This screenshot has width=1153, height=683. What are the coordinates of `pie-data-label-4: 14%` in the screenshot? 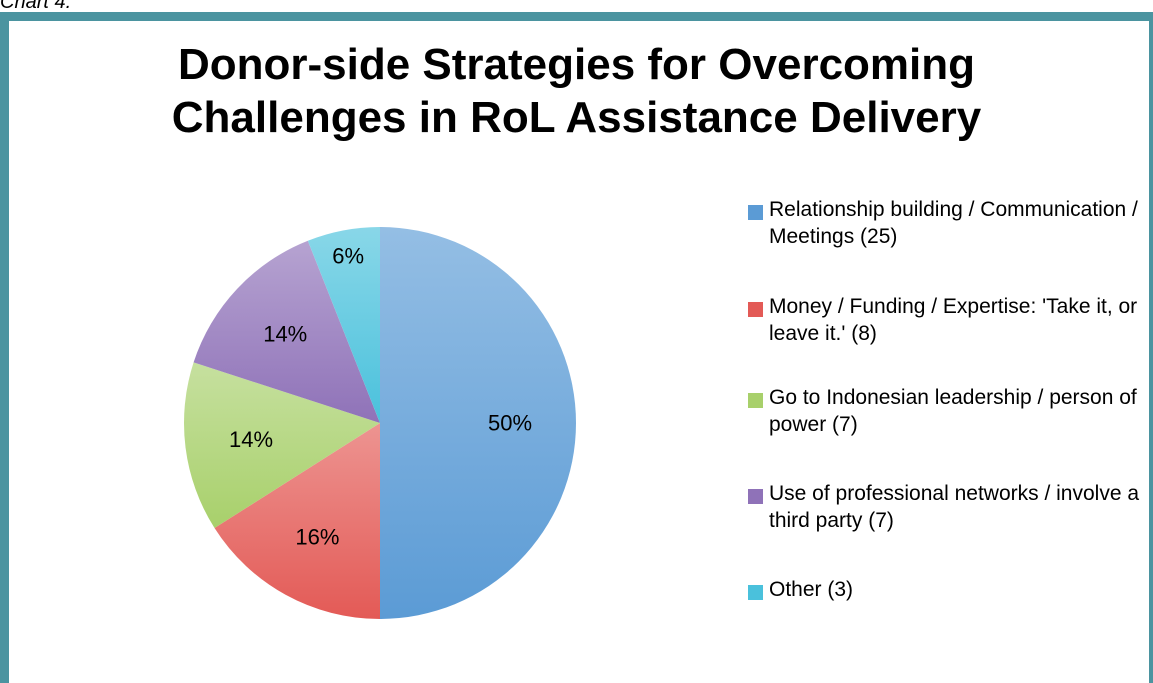 It's located at (285, 334).